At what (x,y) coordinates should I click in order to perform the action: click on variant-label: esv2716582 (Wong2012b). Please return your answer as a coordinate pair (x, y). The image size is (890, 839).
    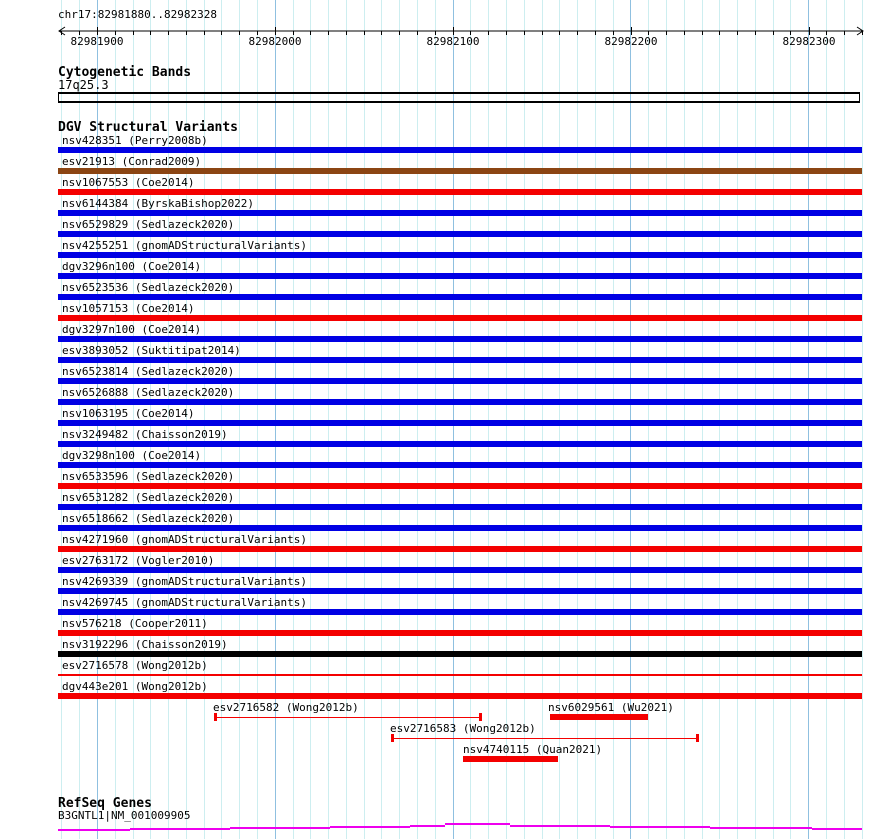
    Looking at the image, I should click on (286, 707).